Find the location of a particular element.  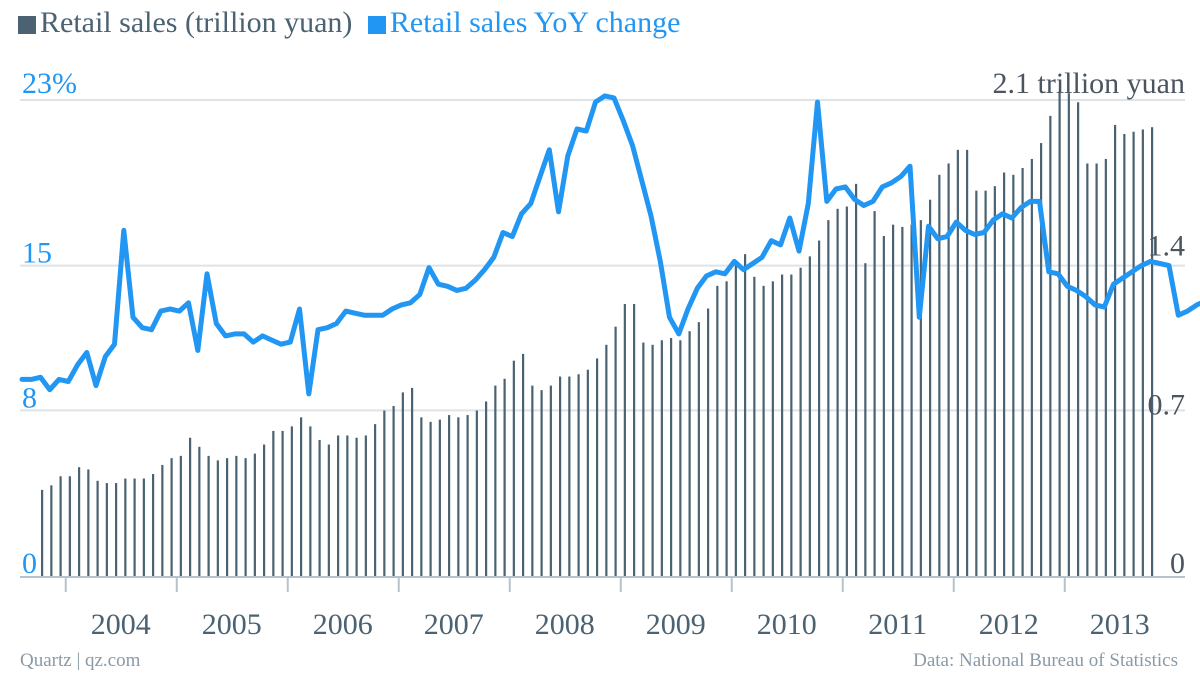

x-tick-label: 2013 is located at coordinates (1120, 624).